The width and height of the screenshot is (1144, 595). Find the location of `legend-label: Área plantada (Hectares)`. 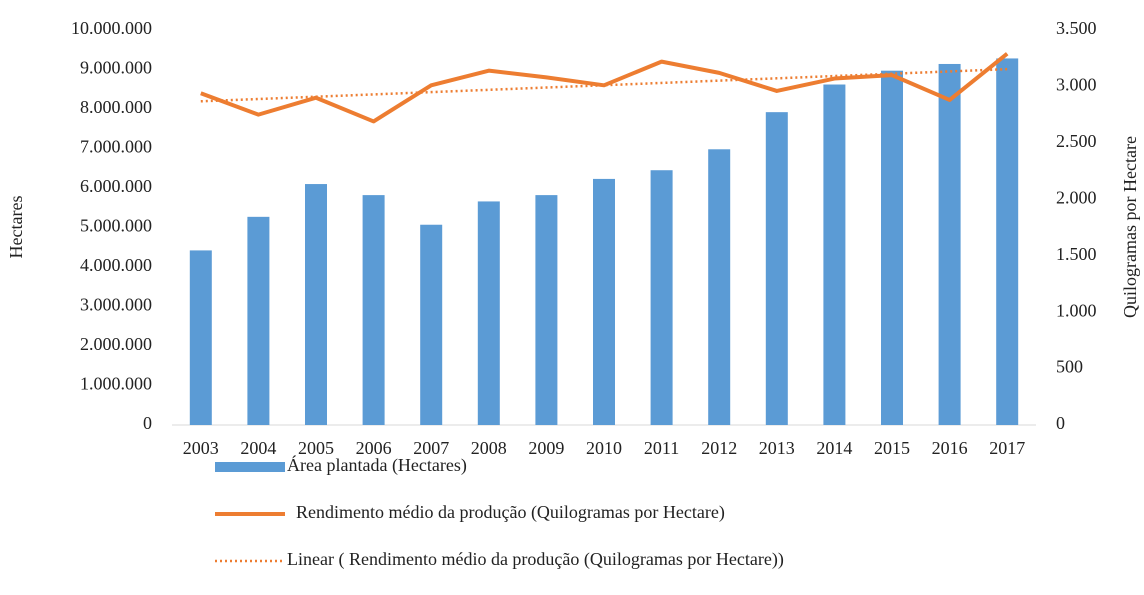

legend-label: Área plantada (Hectares) is located at coordinates (377, 465).